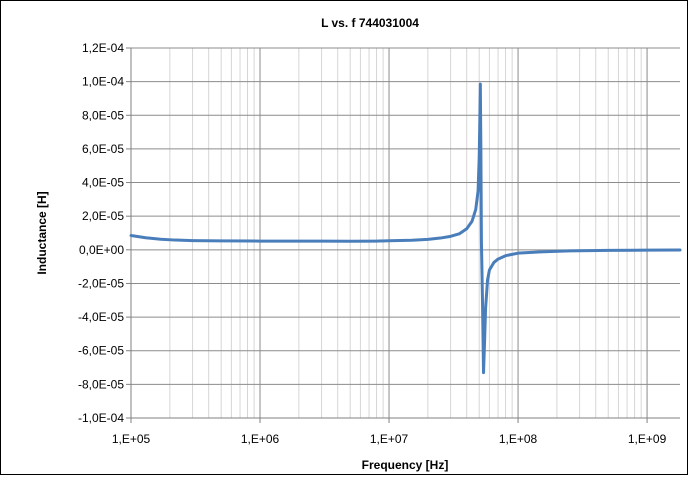 The height and width of the screenshot is (490, 699). I want to click on x-tick-label: 1,E+07, so click(389, 439).